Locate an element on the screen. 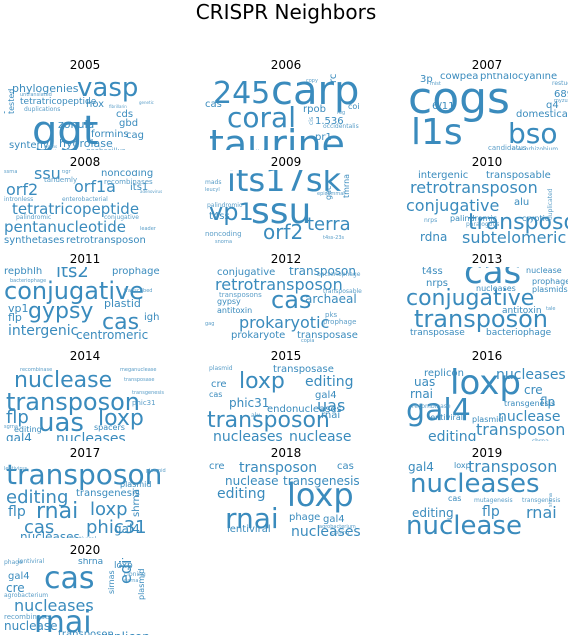  word-cis: cis is located at coordinates (311, 120).